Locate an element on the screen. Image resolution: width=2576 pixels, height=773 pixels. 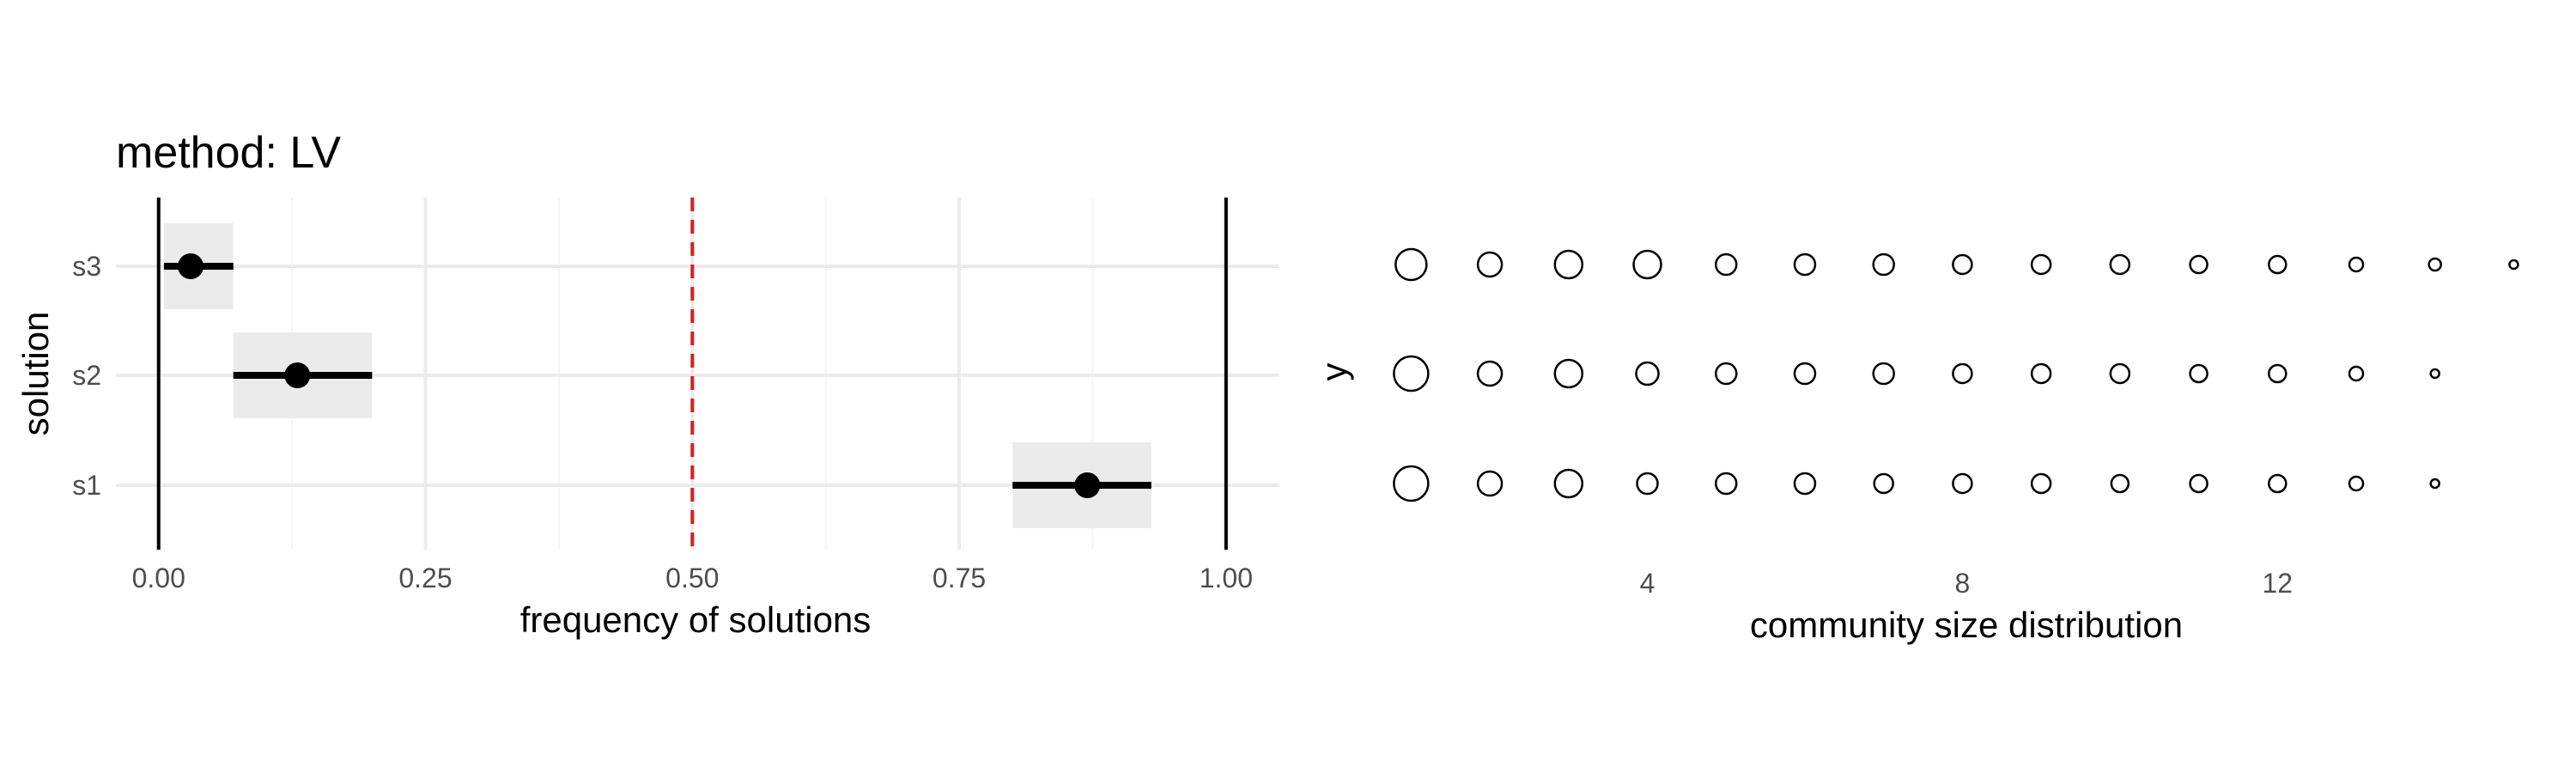
right-y-axis-title: y is located at coordinates (1334, 372).